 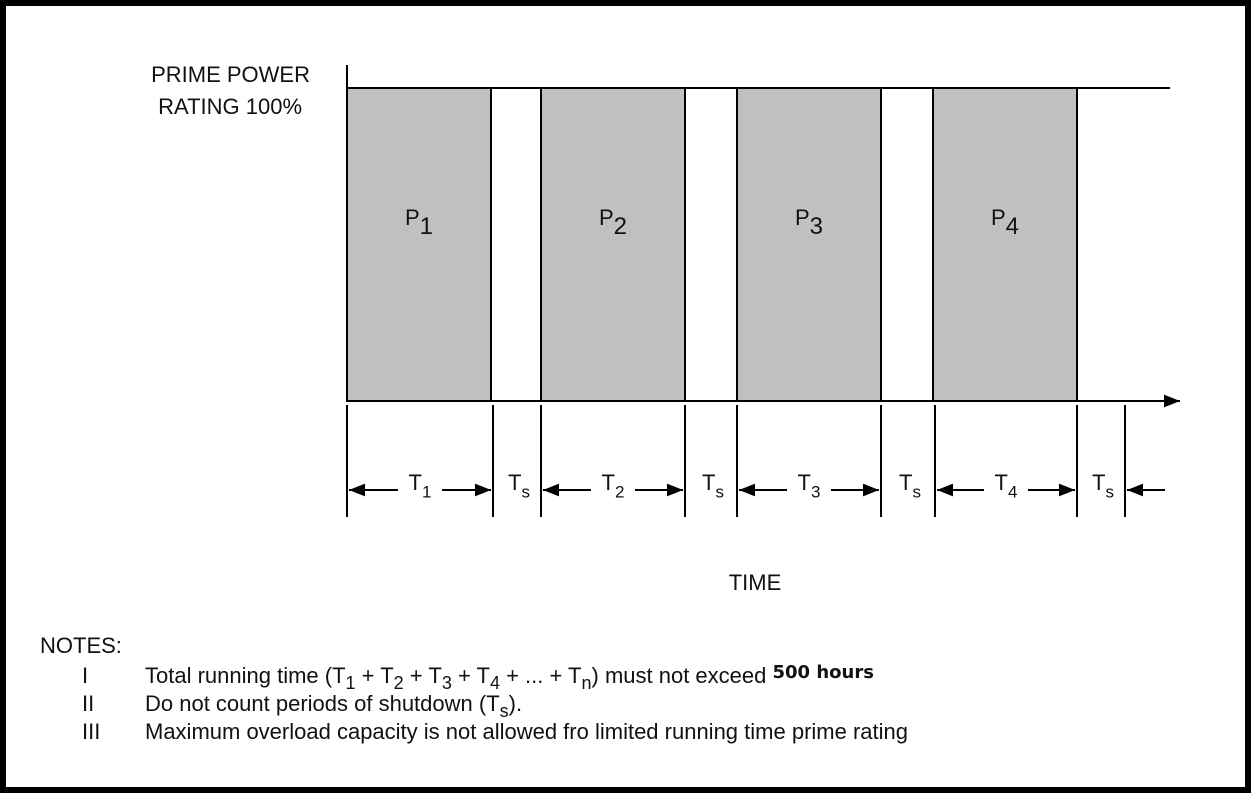 I want to click on period-label: T4, so click(x=1006, y=486).